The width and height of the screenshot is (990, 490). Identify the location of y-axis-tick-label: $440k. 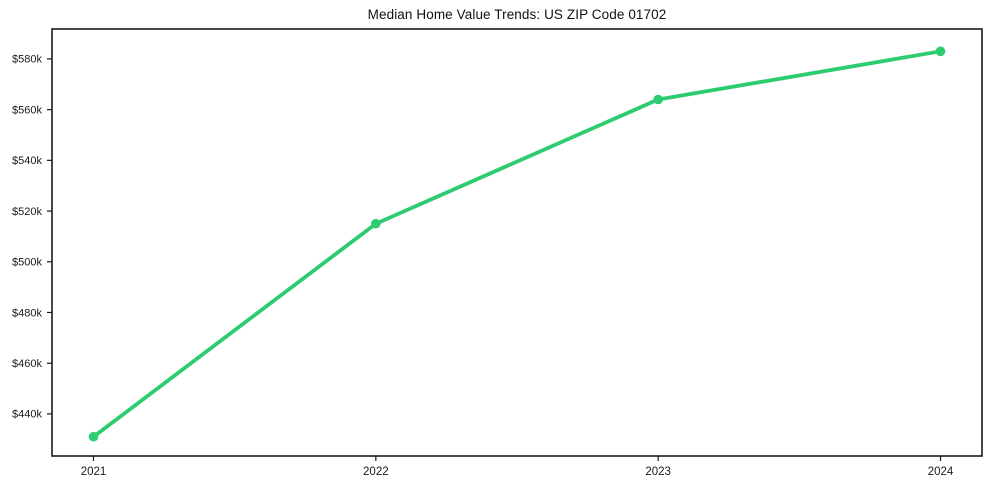
(27, 415).